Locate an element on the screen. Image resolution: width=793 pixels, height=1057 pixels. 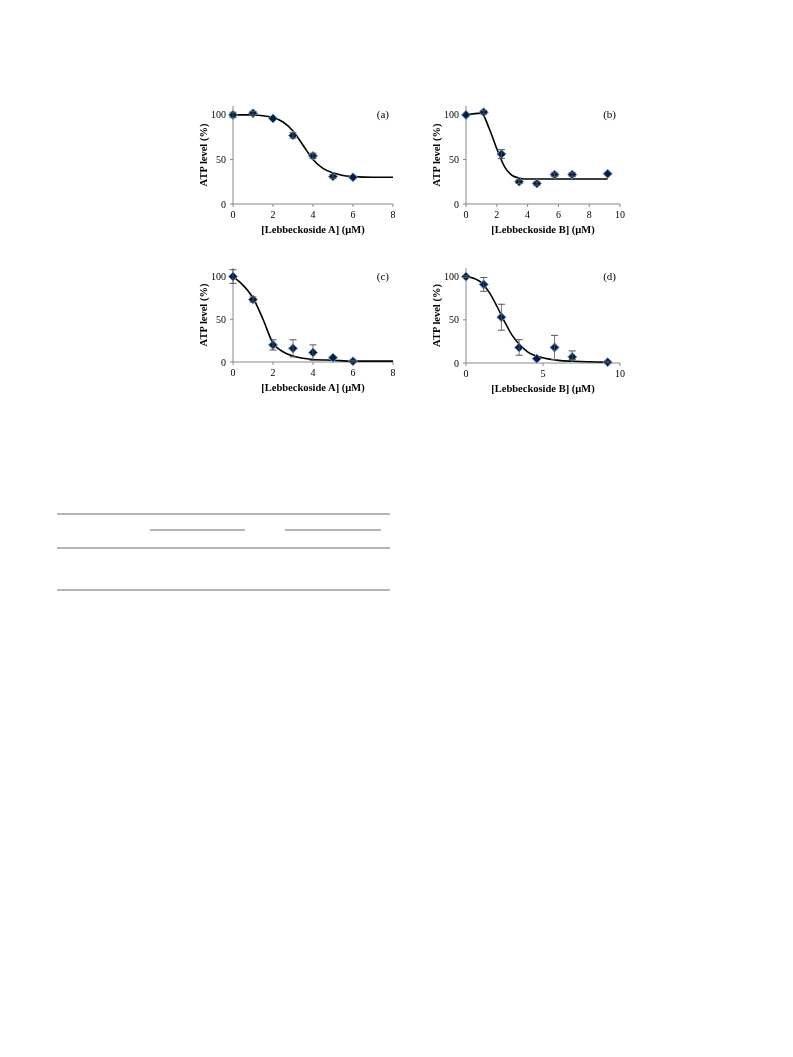
annotation: (b) is located at coordinates (610, 114).